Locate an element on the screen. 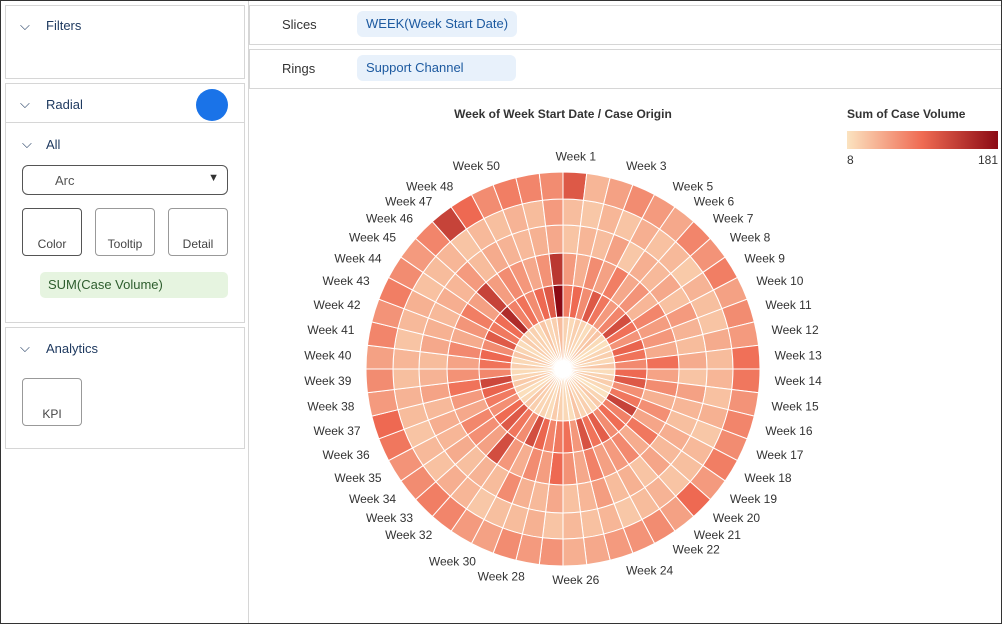  tooltip-button: Tooltip is located at coordinates (125, 232).